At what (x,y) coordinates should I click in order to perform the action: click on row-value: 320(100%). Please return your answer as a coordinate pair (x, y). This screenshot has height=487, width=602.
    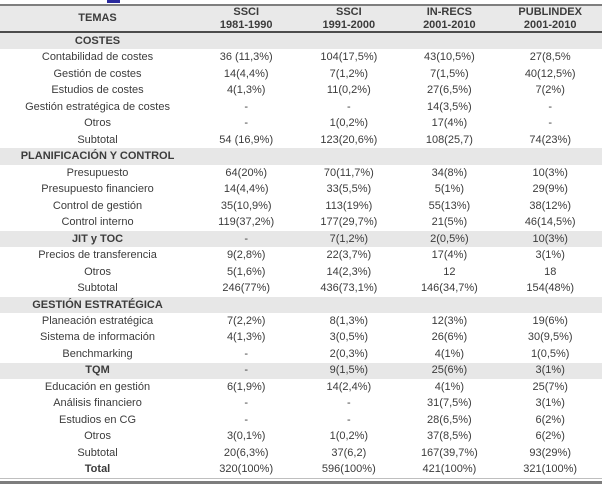
    Looking at the image, I should click on (246, 469).